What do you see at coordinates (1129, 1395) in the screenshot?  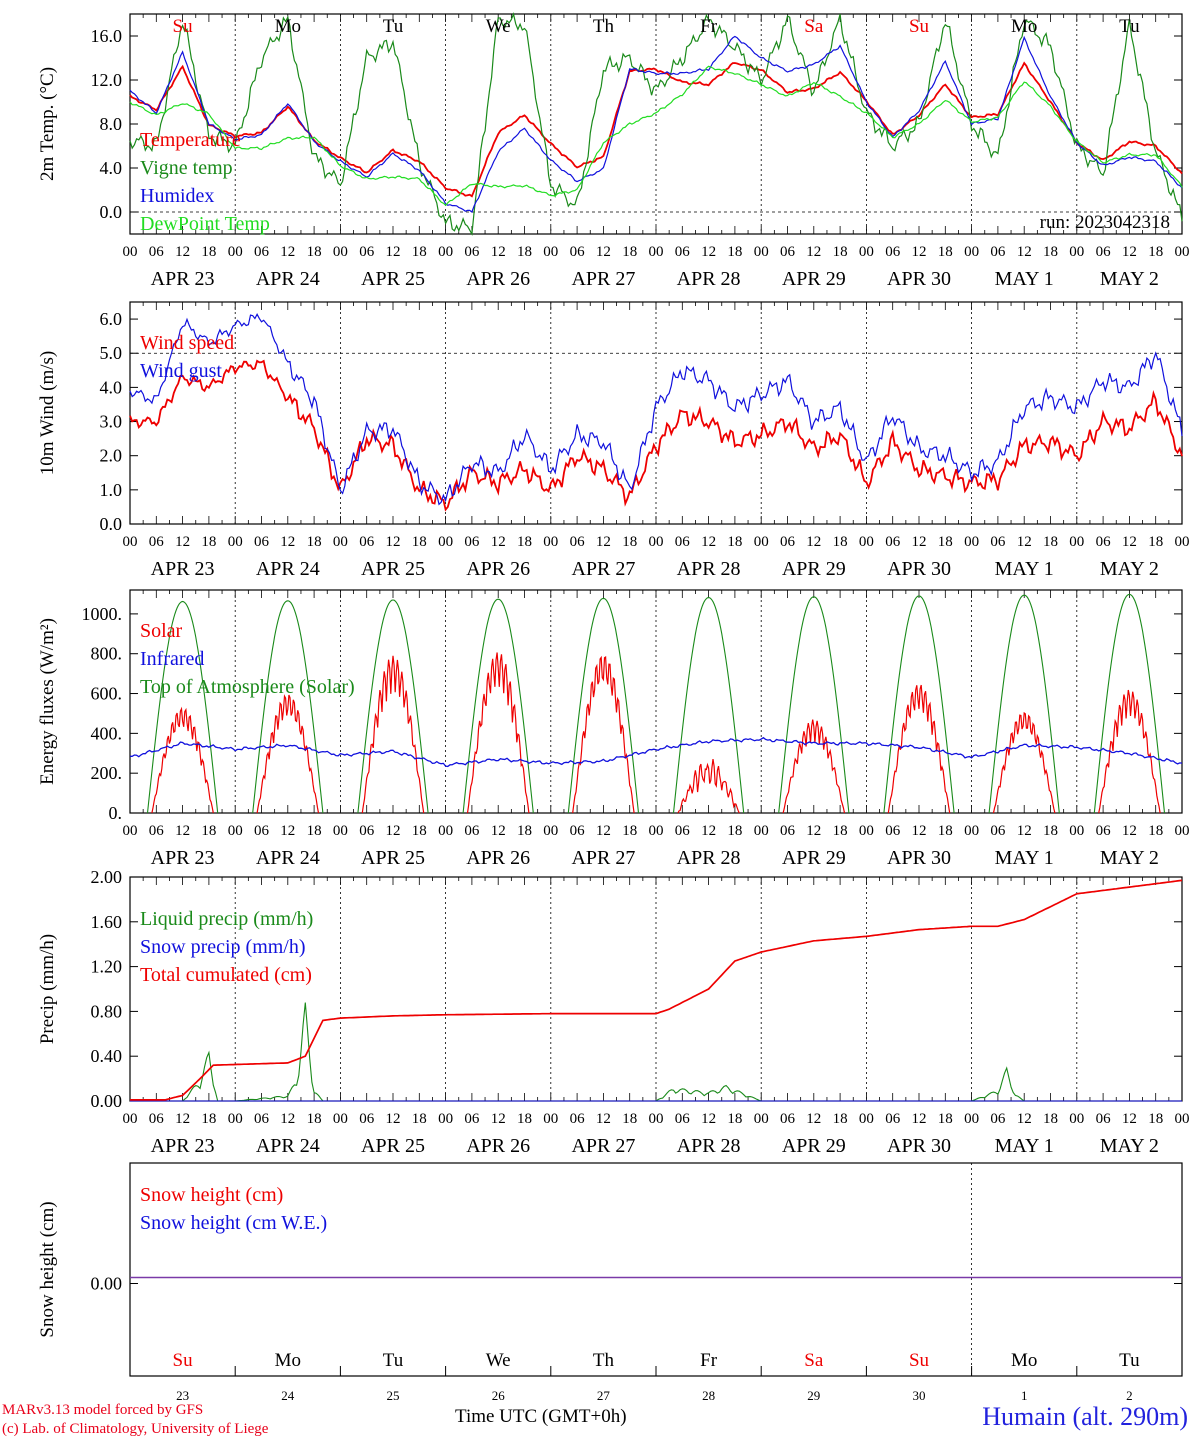 I see `day-number-label: 2` at bounding box center [1129, 1395].